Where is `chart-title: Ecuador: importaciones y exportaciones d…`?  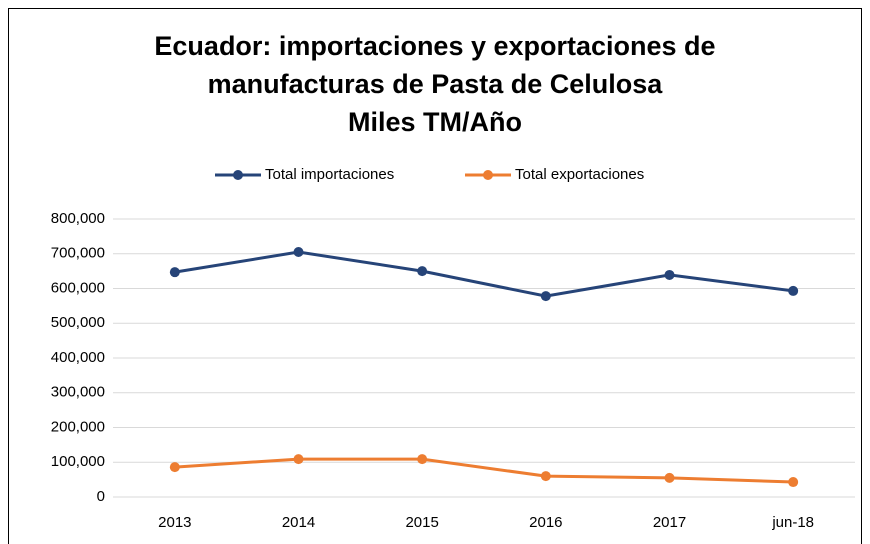
chart-title: Ecuador: importaciones y exportaciones d… is located at coordinates (434, 46).